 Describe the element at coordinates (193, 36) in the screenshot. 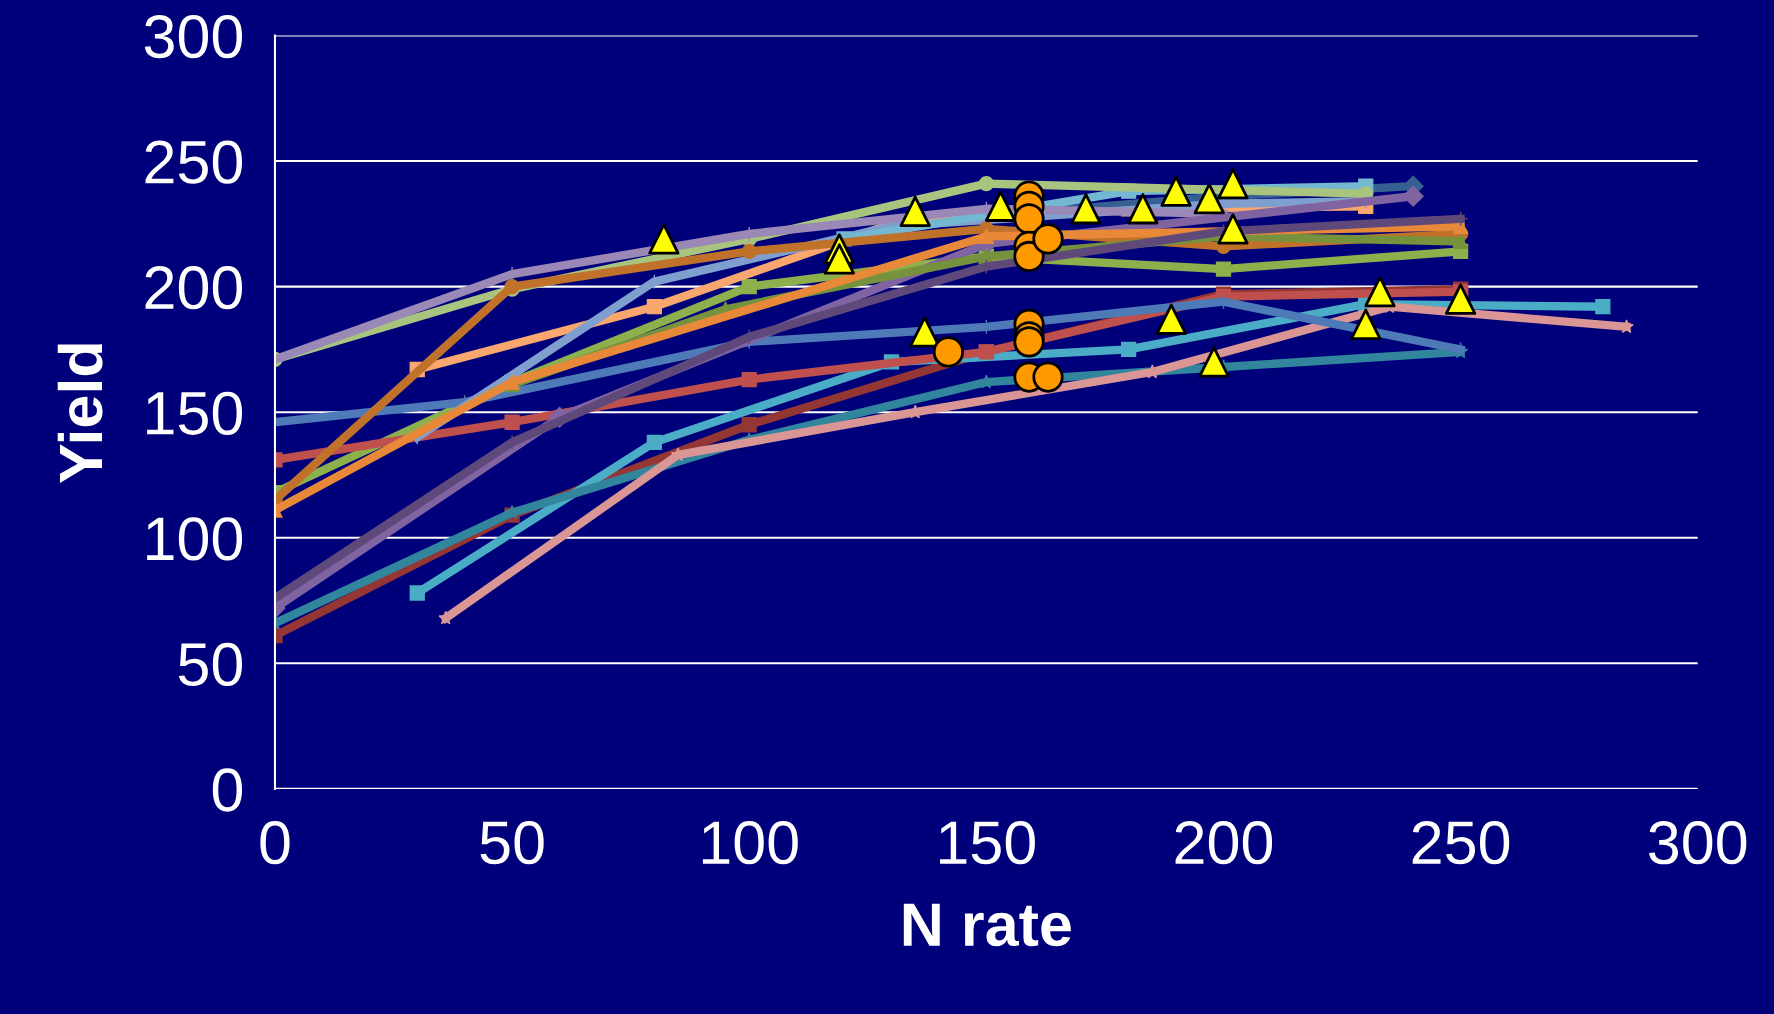

I see `y-tick-label: 300` at that location.